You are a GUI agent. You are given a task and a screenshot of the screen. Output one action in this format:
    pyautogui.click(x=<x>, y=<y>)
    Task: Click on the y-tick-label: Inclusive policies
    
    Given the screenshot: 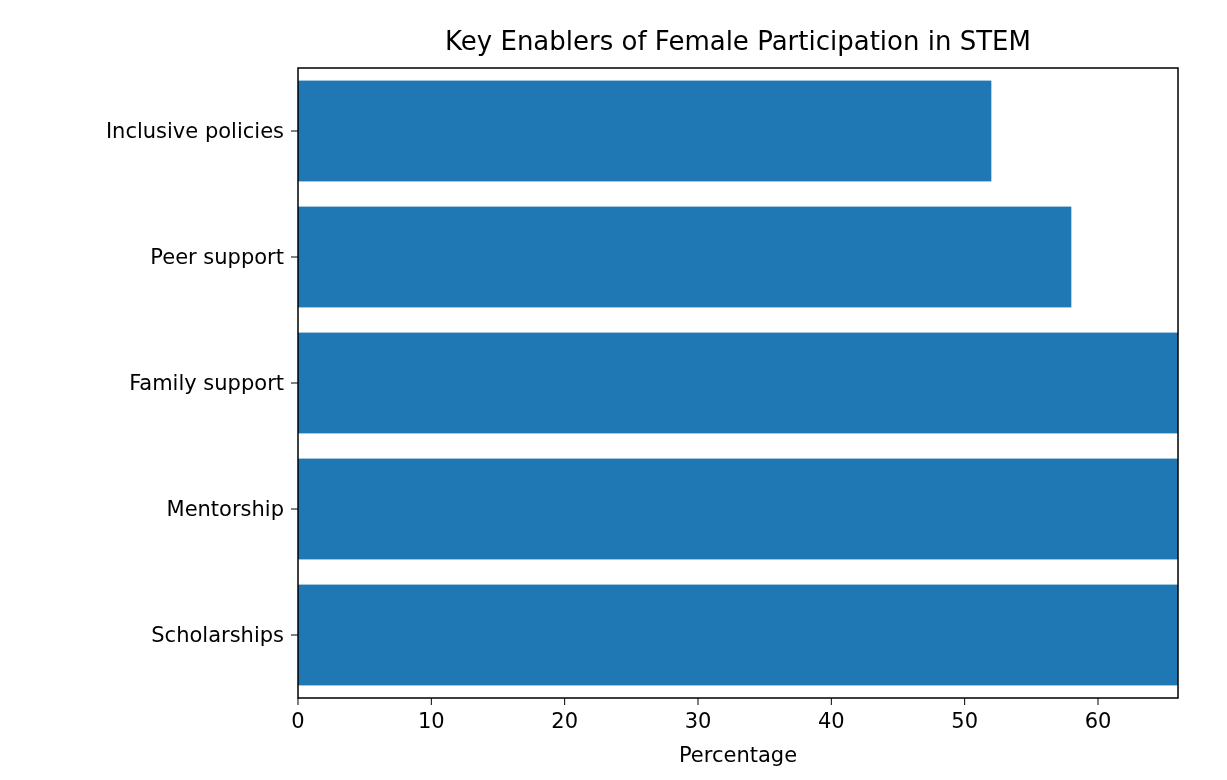 What is the action you would take?
    pyautogui.click(x=194, y=131)
    